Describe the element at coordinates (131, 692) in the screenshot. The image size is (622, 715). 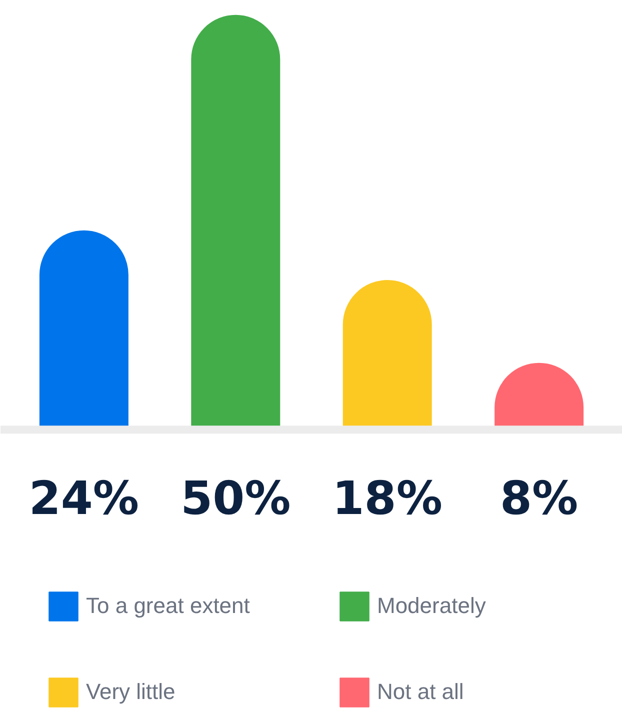
I see `legend-label: Very little` at that location.